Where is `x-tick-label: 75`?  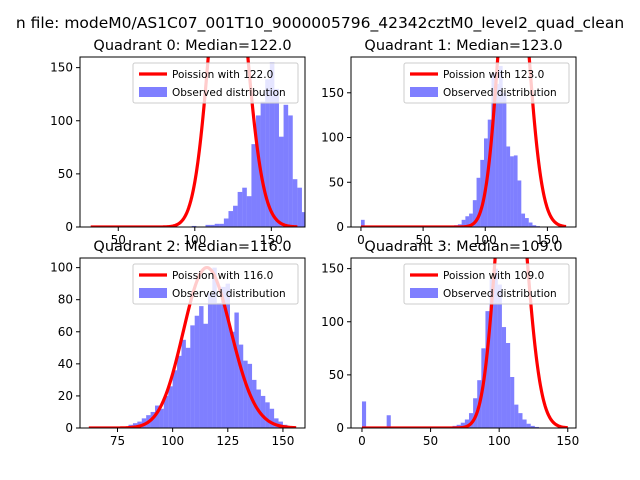
x-tick-label: 75 is located at coordinates (117, 441).